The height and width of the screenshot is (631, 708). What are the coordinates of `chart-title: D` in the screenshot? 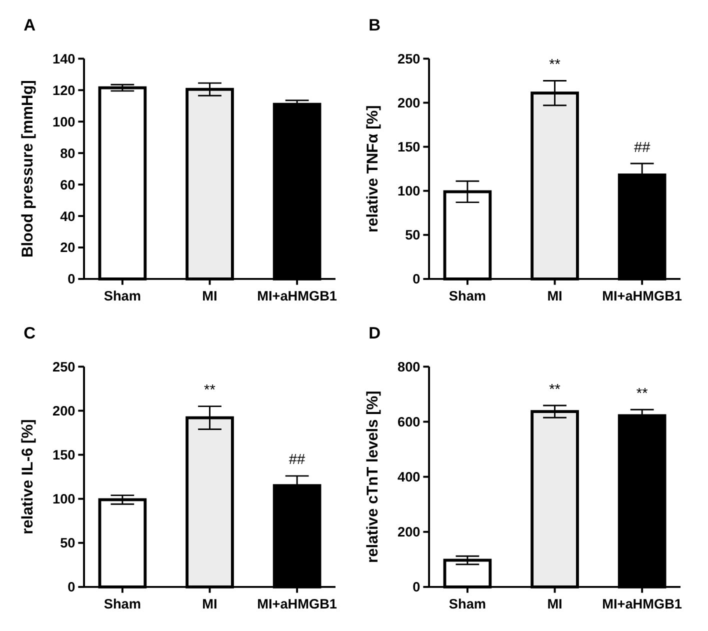 It's located at (374, 332).